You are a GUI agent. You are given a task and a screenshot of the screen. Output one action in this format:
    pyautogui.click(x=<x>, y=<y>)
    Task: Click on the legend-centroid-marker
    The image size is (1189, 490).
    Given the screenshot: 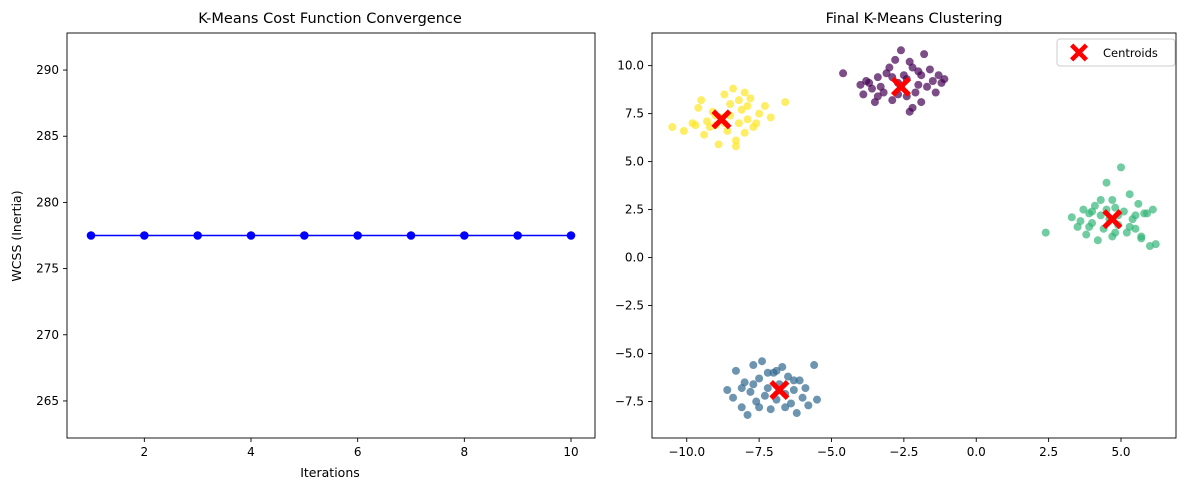 What is the action you would take?
    pyautogui.click(x=1079, y=52)
    